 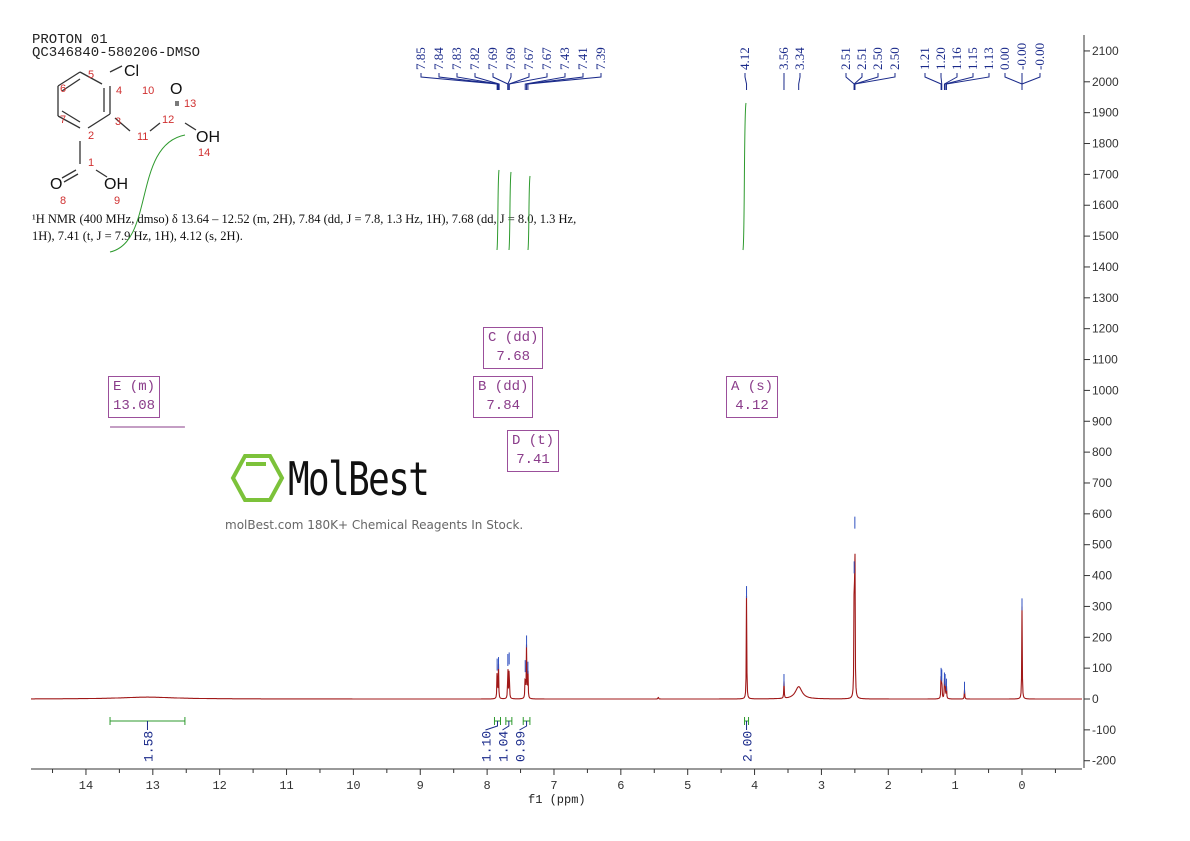 What do you see at coordinates (533, 460) in the screenshot?
I see `multiplet-value: 7.41` at bounding box center [533, 460].